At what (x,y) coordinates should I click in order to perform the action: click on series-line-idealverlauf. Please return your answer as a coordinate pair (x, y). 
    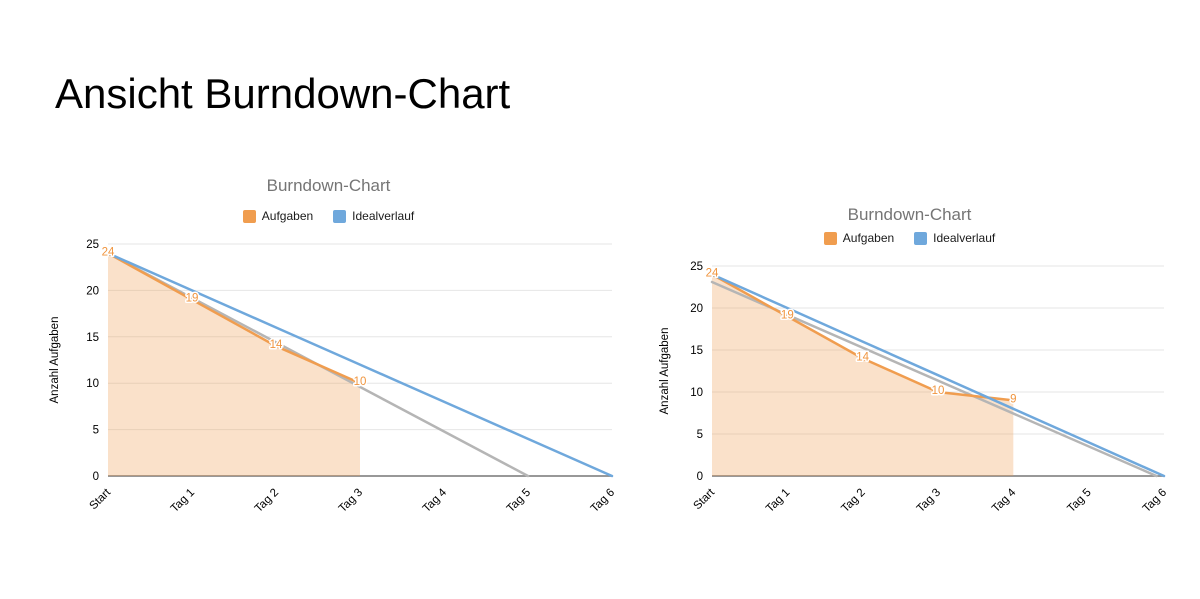
    Looking at the image, I should click on (938, 375).